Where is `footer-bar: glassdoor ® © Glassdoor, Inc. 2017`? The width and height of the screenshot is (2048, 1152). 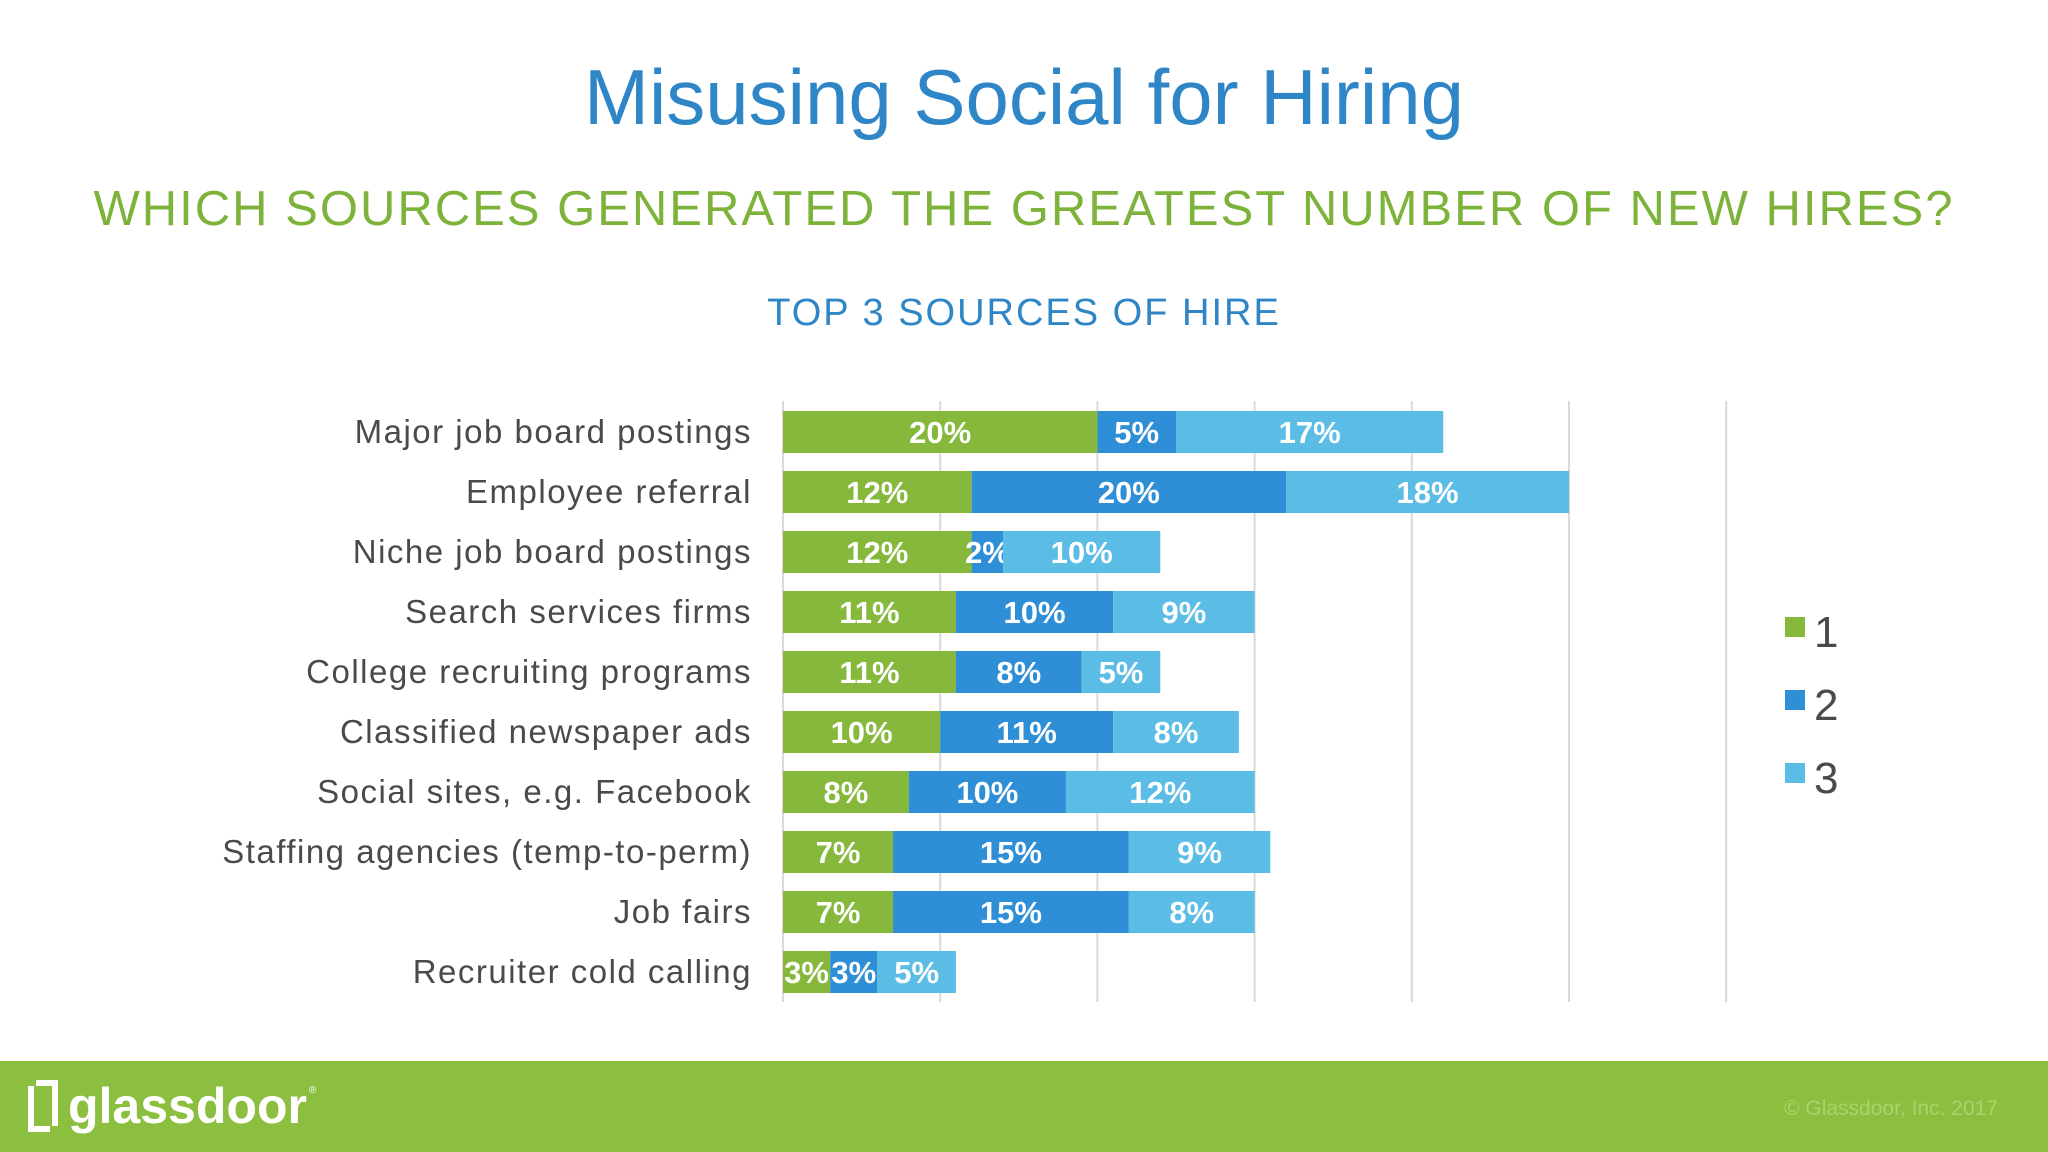
footer-bar: glassdoor ® © Glassdoor, Inc. 2017 is located at coordinates (1024, 1106).